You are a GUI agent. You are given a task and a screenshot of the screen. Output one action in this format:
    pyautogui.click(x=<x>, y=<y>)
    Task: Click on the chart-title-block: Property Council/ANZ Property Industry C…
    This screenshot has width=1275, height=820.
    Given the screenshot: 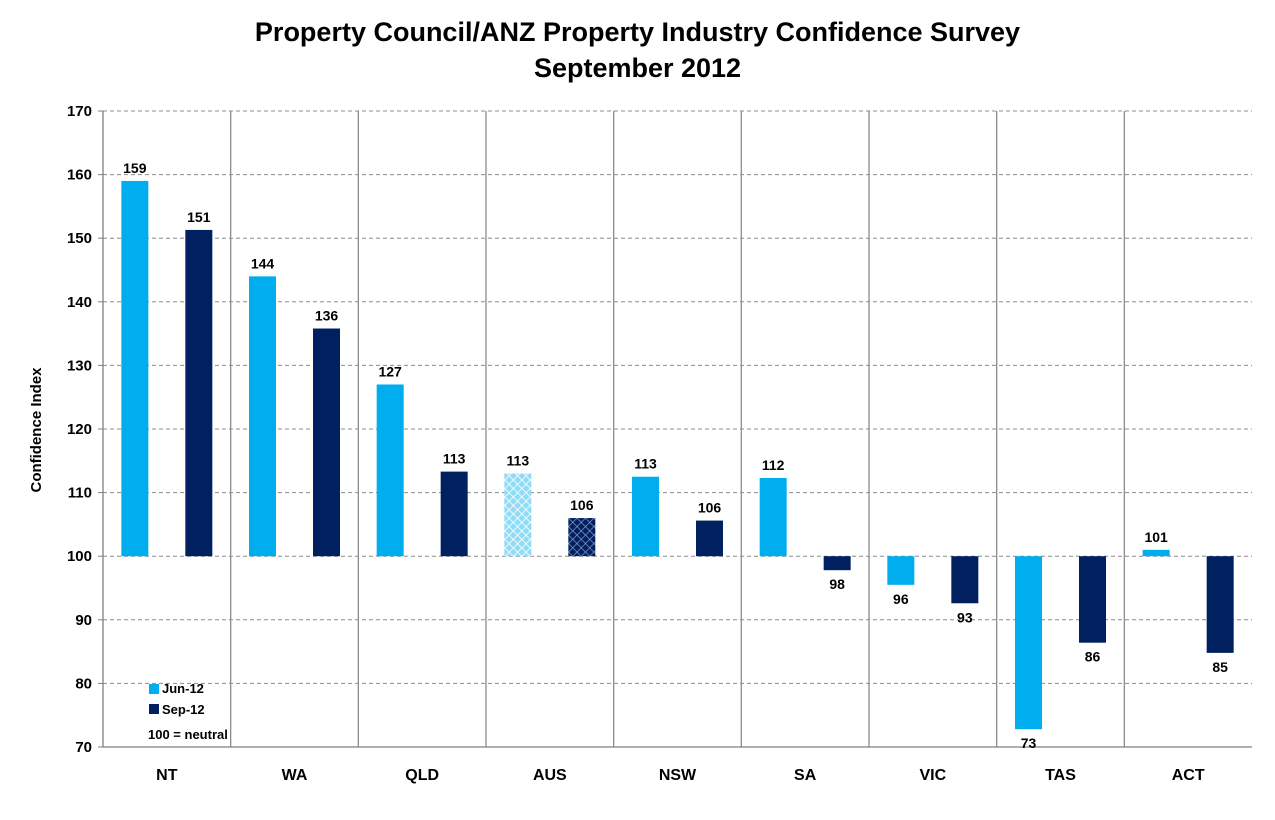 What is the action you would take?
    pyautogui.click(x=637, y=50)
    